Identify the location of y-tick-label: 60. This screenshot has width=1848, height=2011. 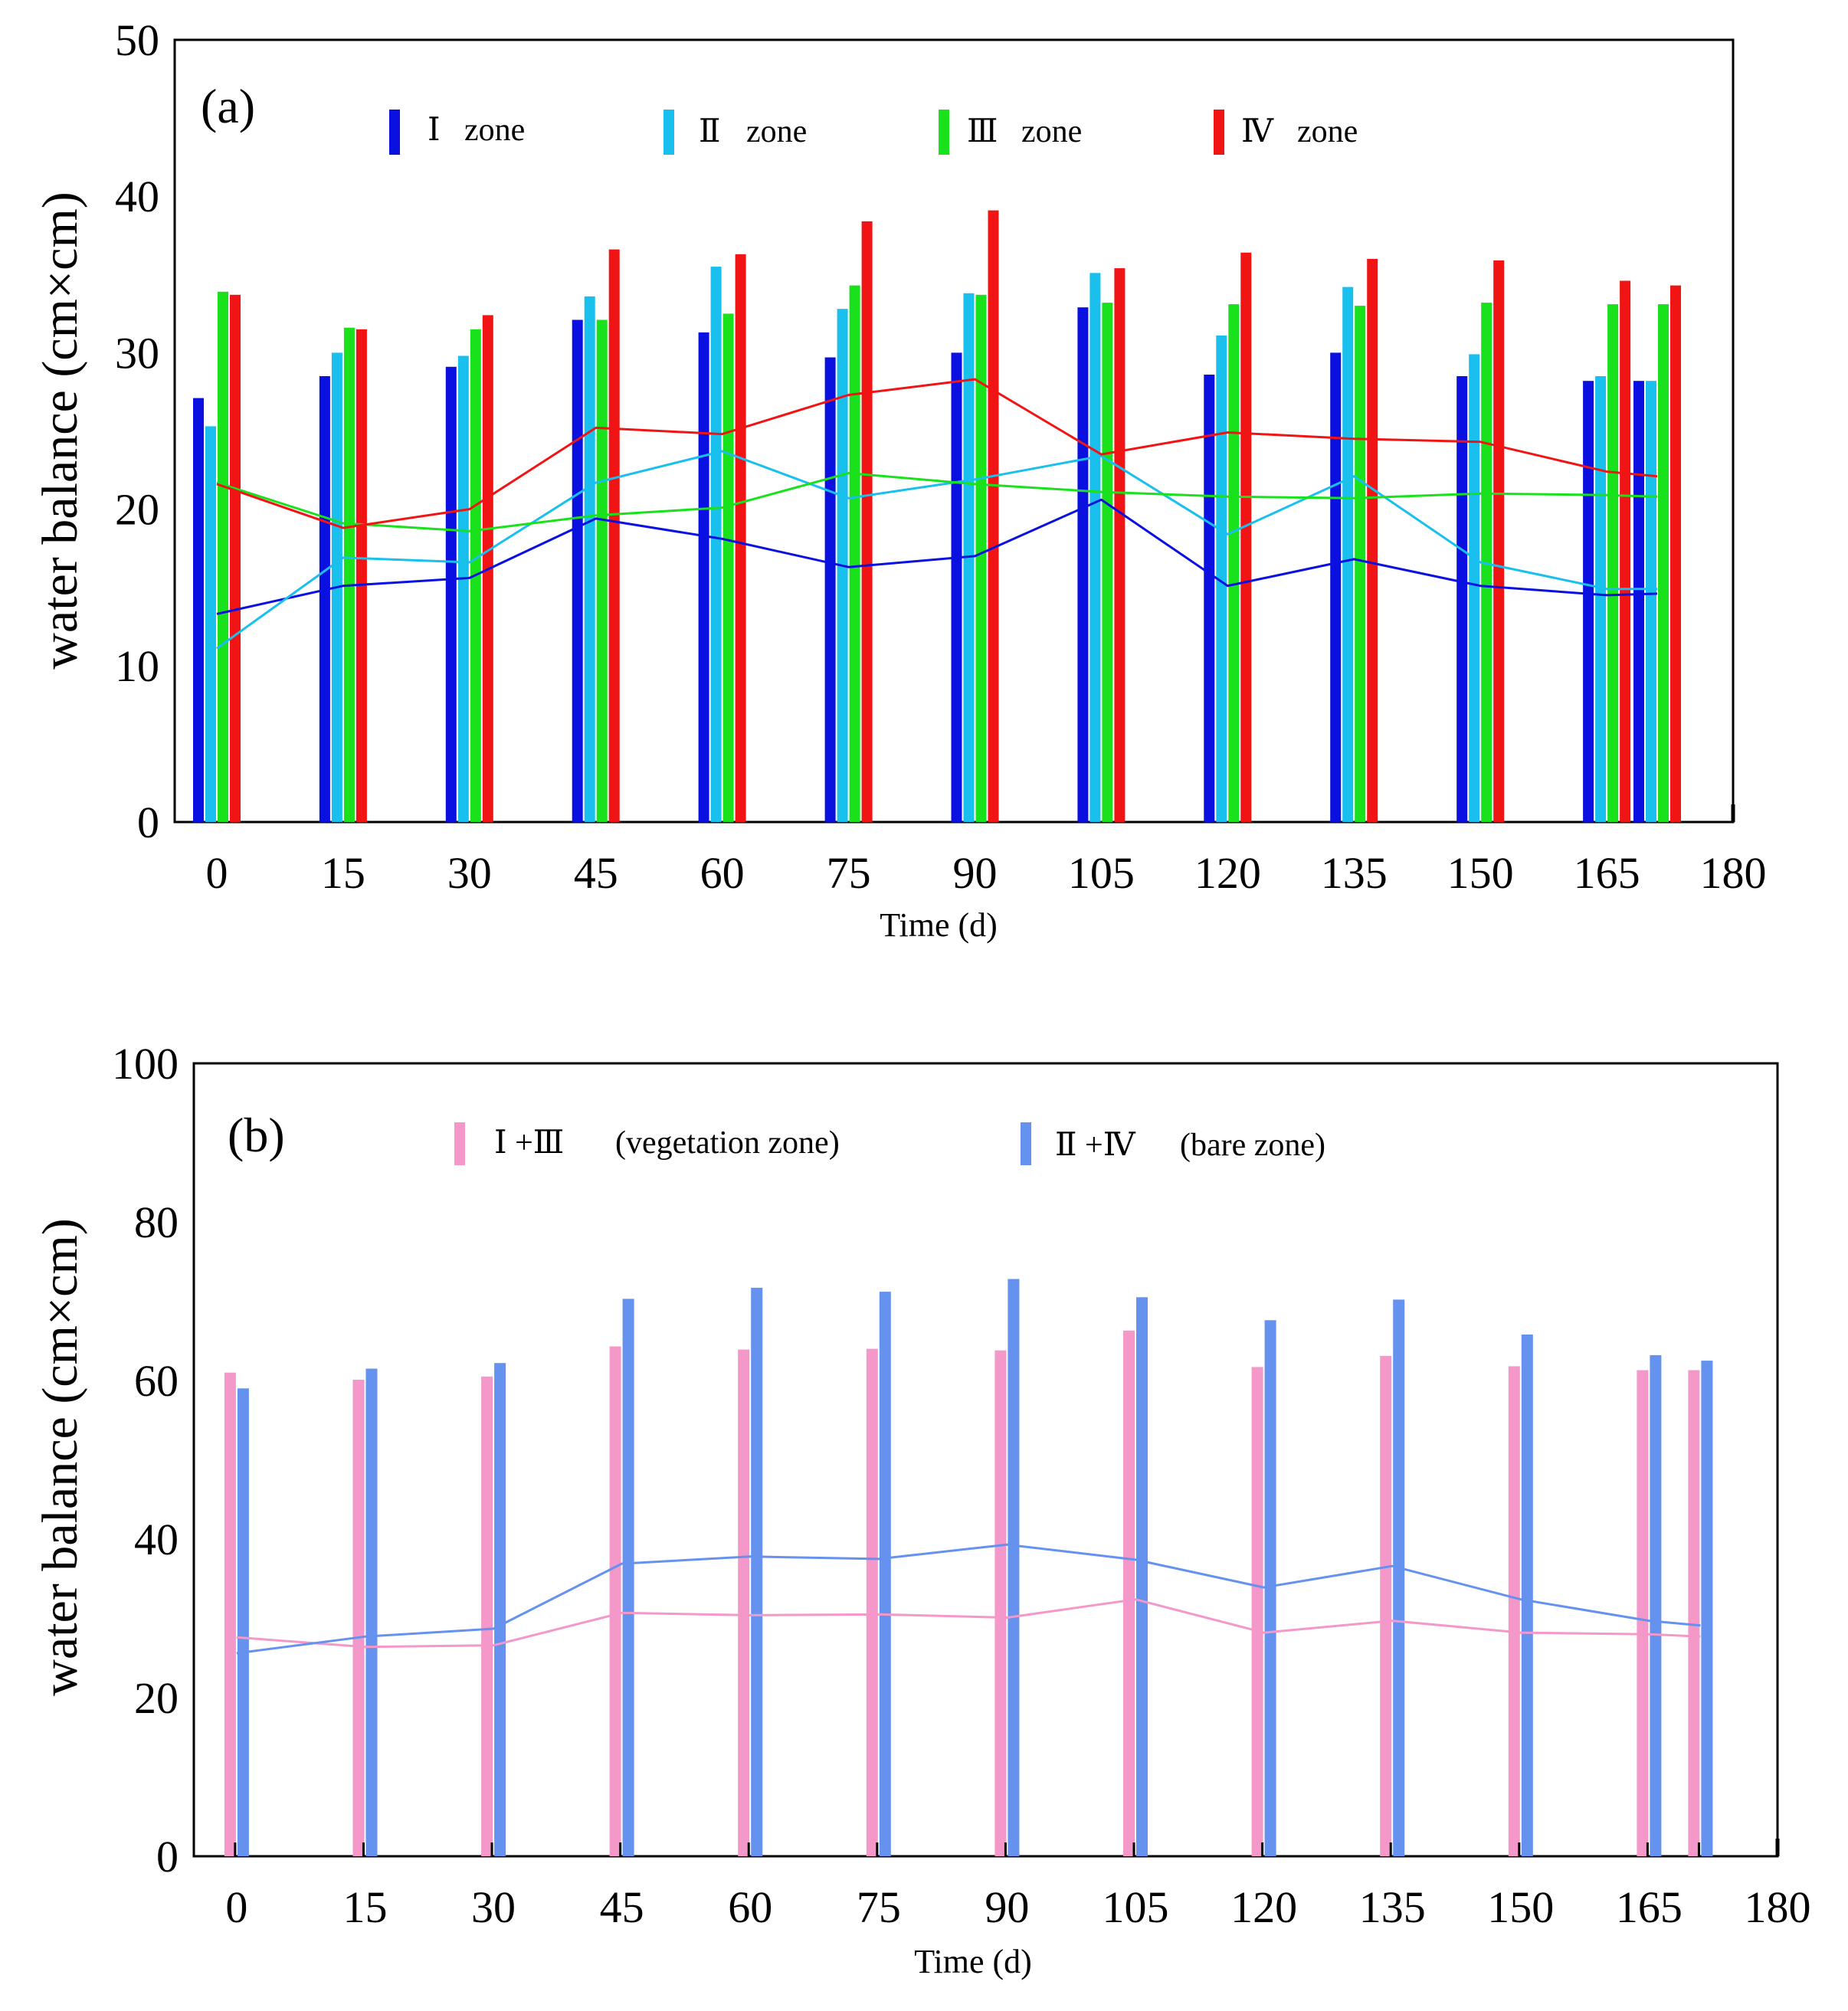
(156, 1381).